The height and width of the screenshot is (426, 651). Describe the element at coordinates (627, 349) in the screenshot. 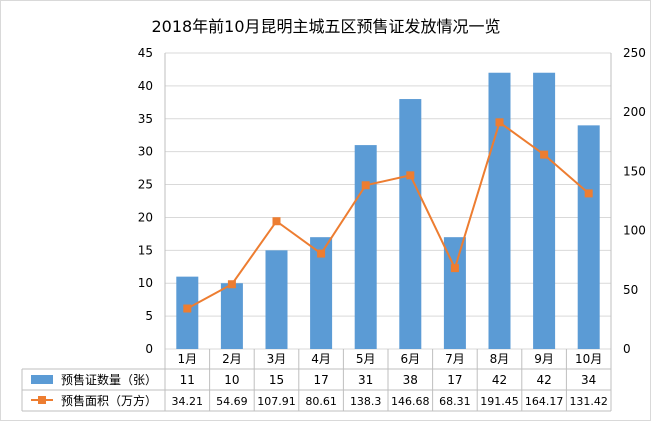

I see `y-right-tick-label: 0` at that location.